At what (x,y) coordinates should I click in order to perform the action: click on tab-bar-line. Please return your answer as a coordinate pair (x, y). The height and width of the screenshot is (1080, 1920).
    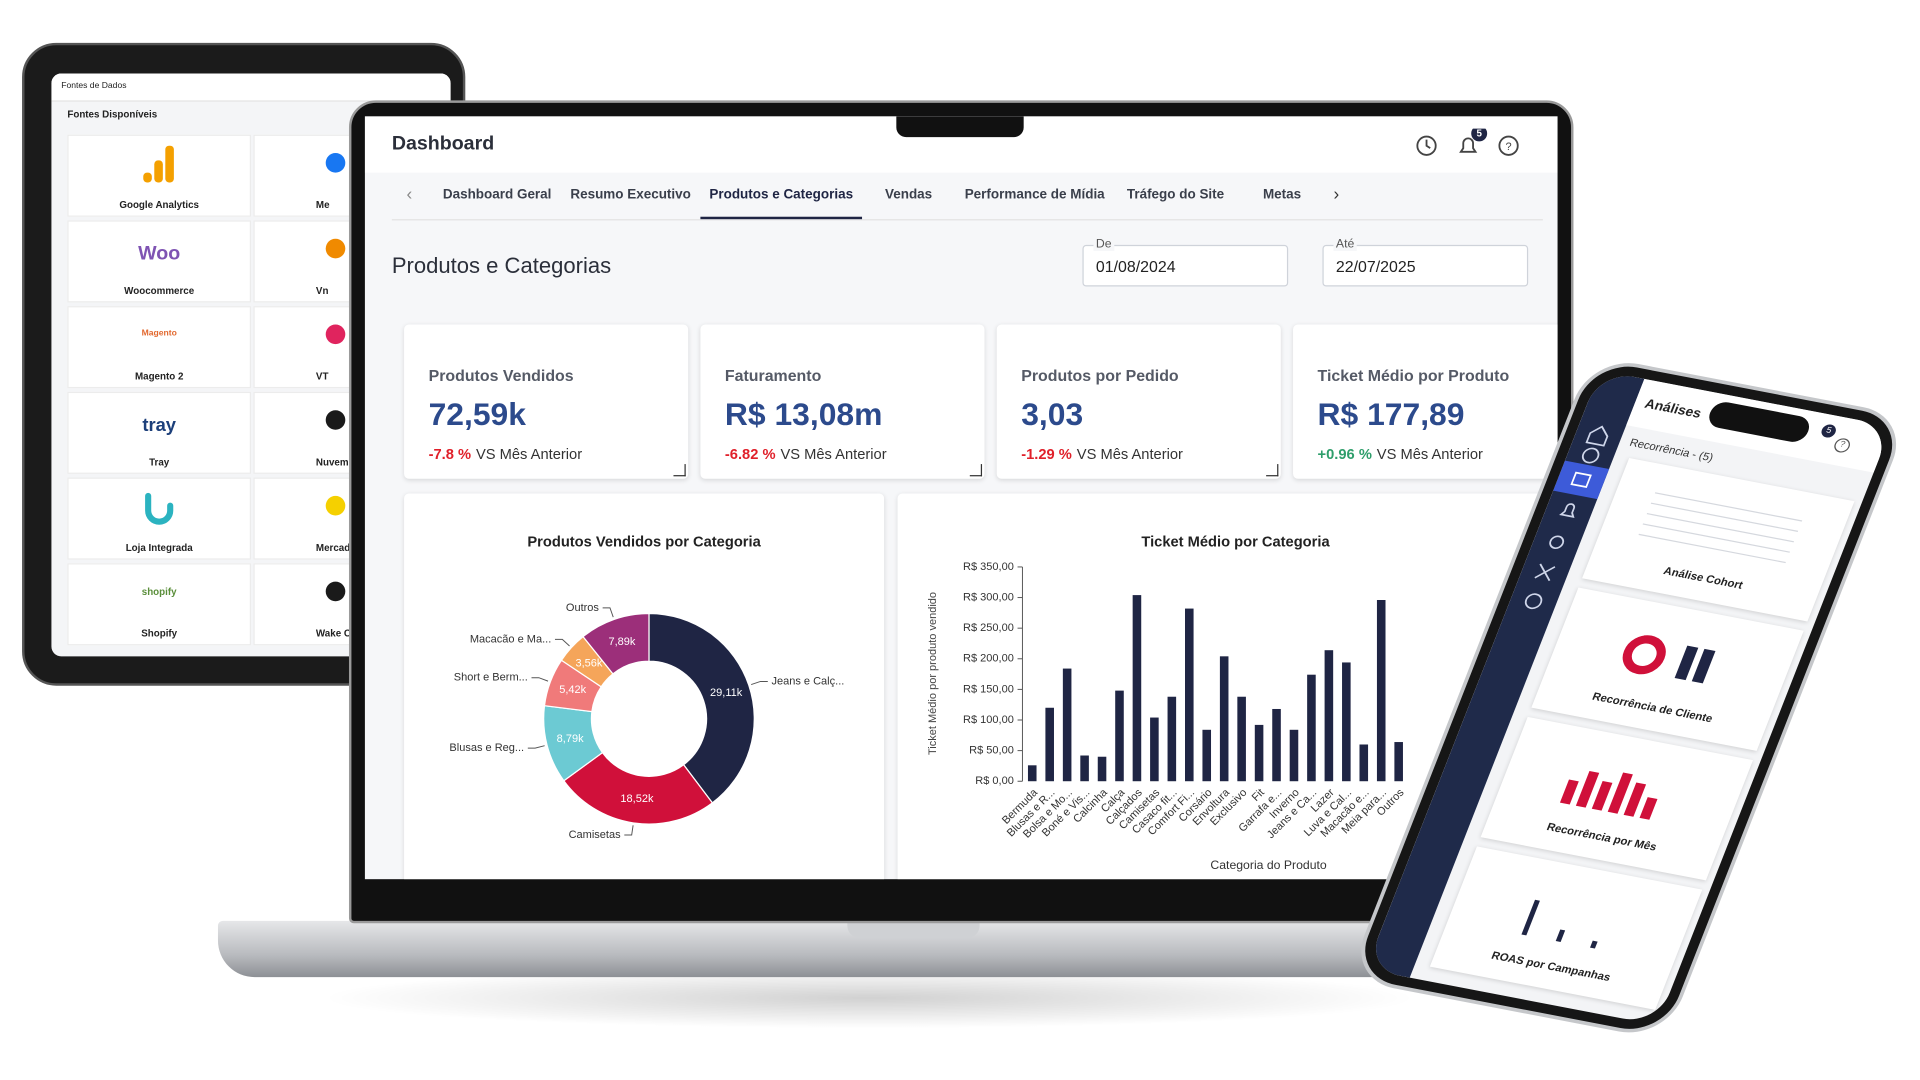
    Looking at the image, I should click on (967, 220).